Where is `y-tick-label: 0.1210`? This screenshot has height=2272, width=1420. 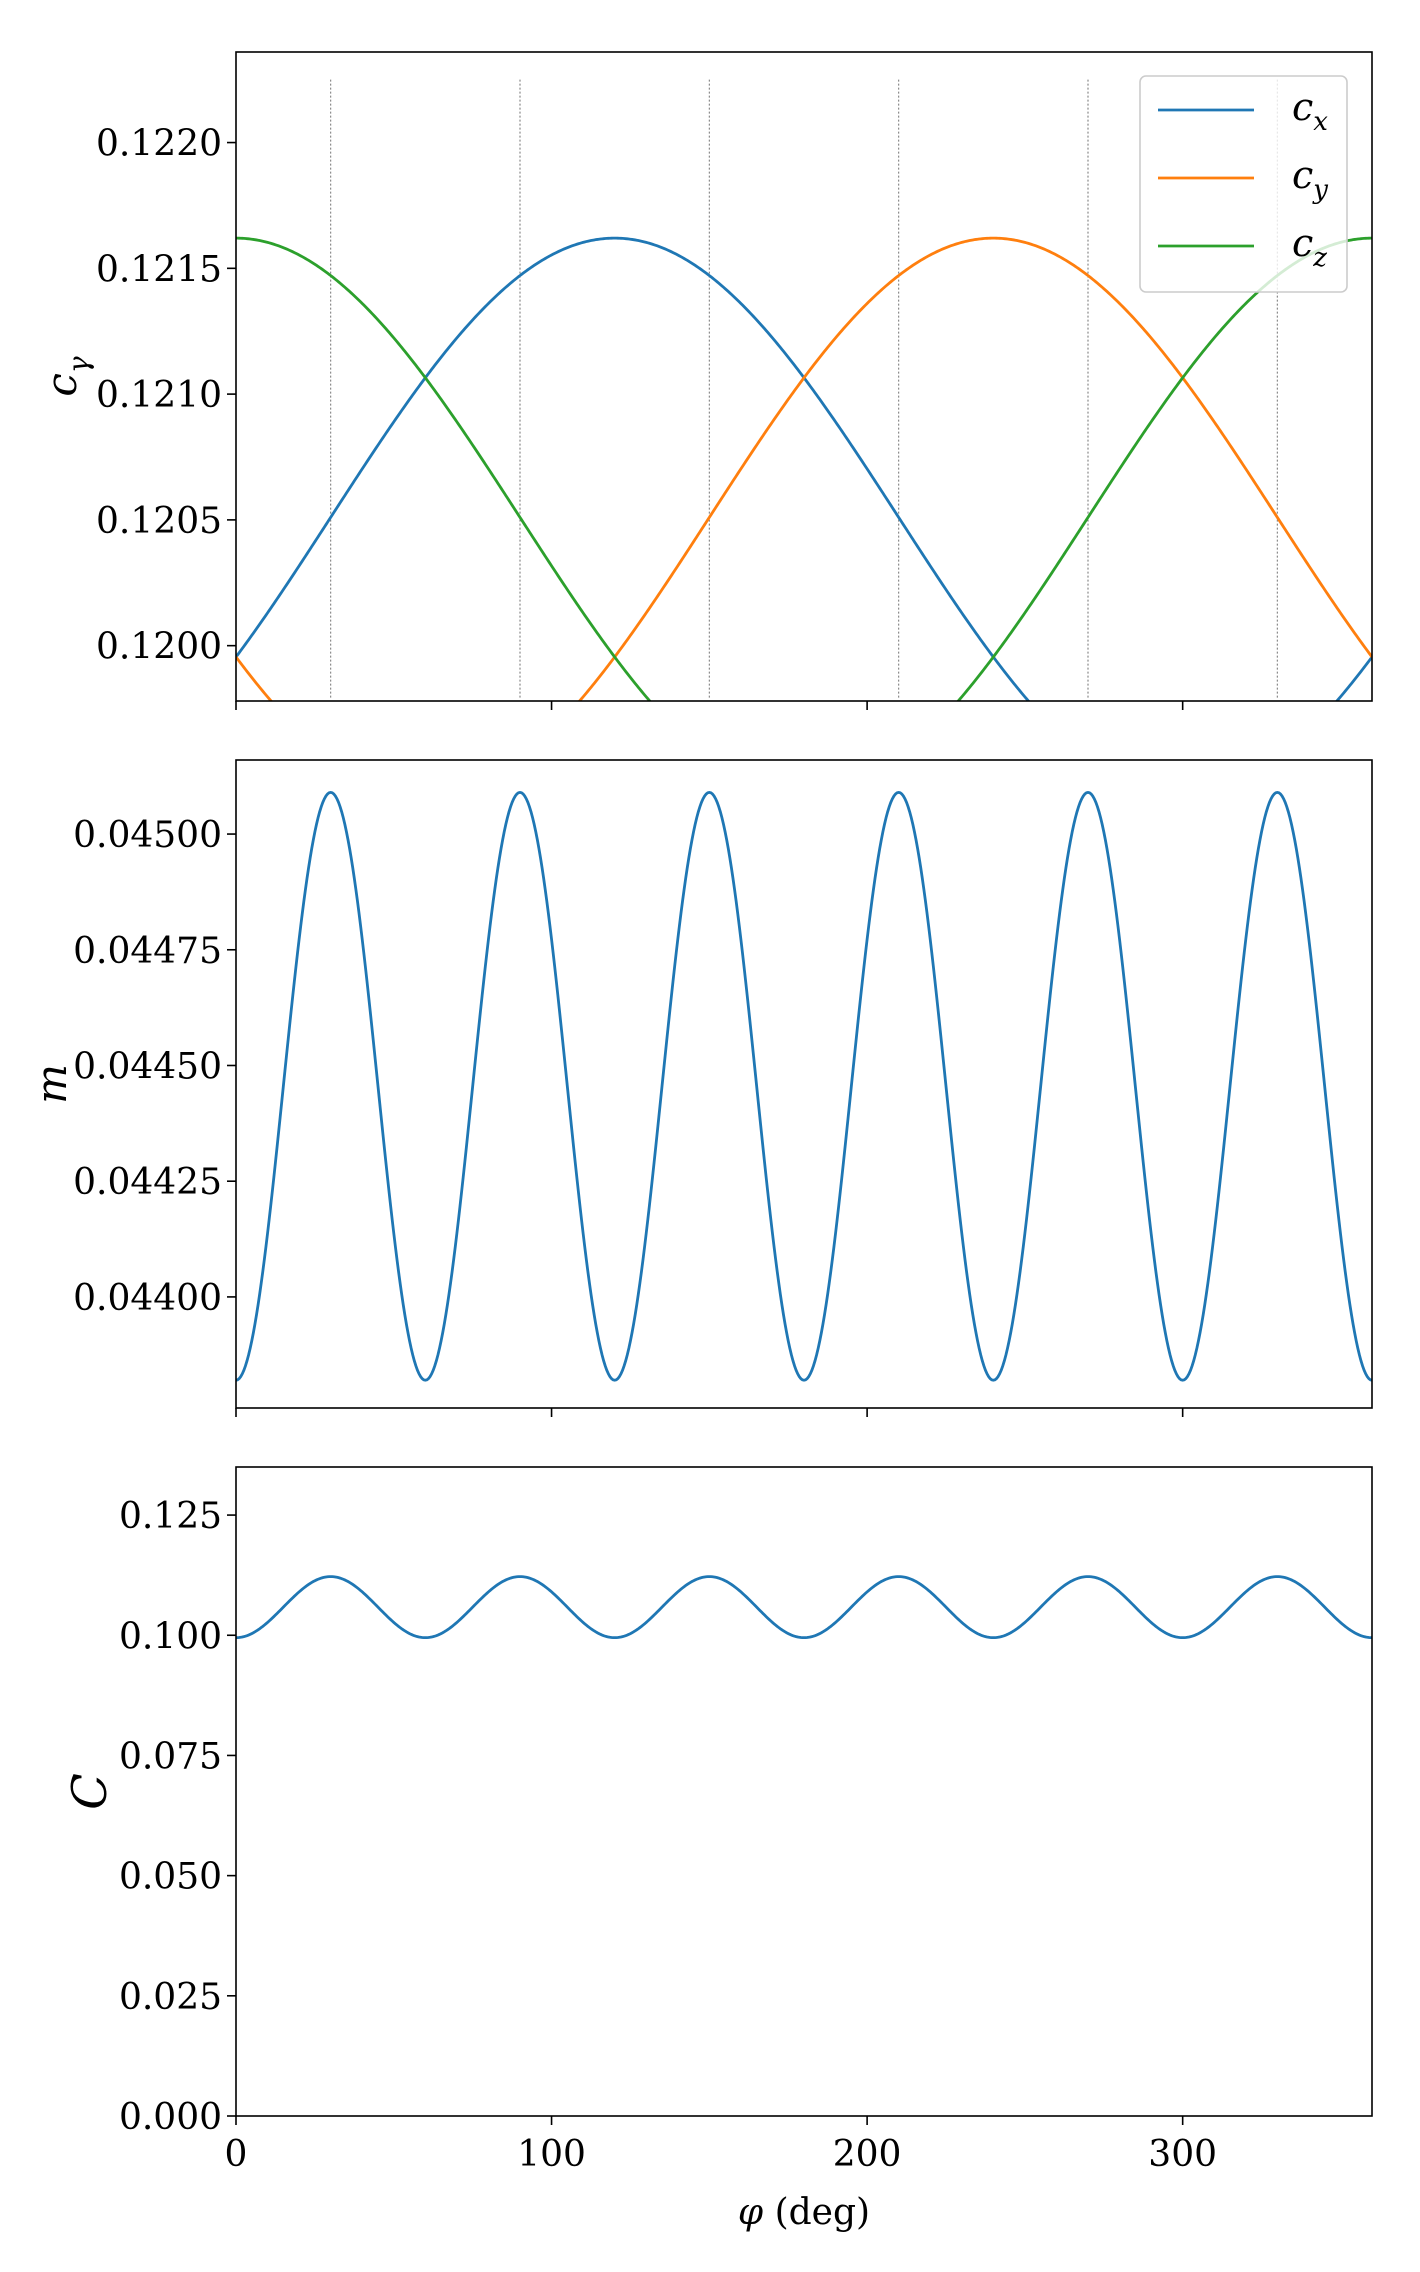 y-tick-label: 0.1210 is located at coordinates (159, 395).